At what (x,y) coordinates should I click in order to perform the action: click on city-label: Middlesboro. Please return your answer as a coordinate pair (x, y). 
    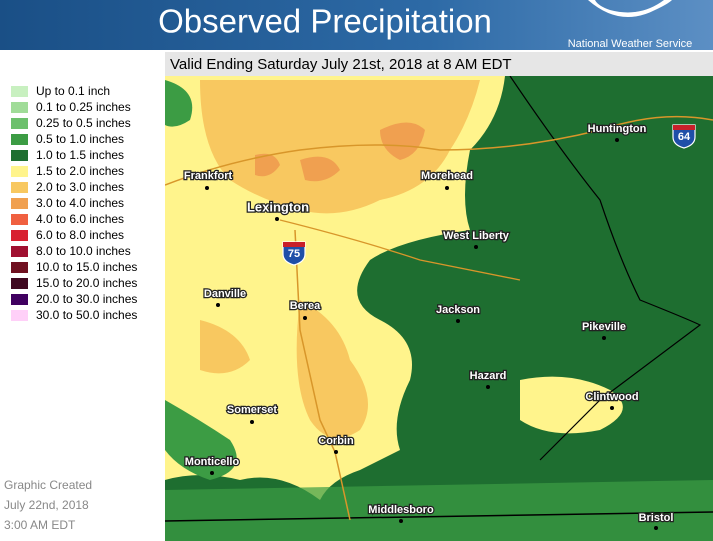
    Looking at the image, I should click on (401, 510).